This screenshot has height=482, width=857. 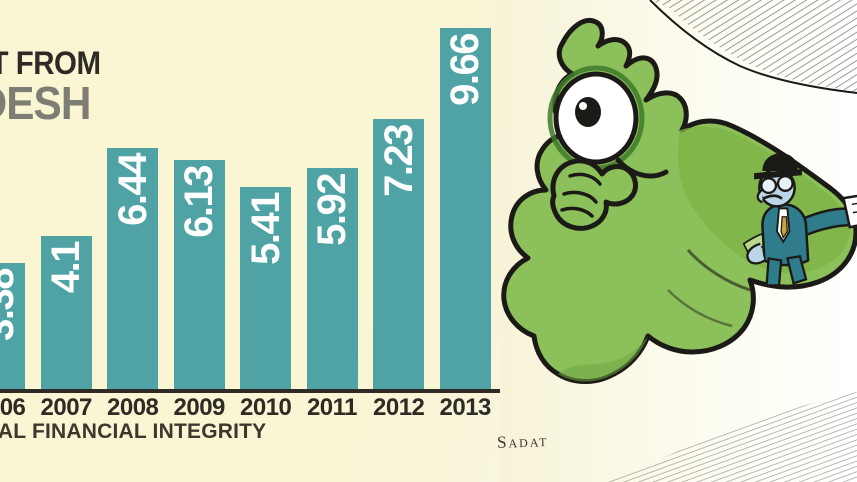 I want to click on bar-2006: 3.38, so click(x=12, y=326).